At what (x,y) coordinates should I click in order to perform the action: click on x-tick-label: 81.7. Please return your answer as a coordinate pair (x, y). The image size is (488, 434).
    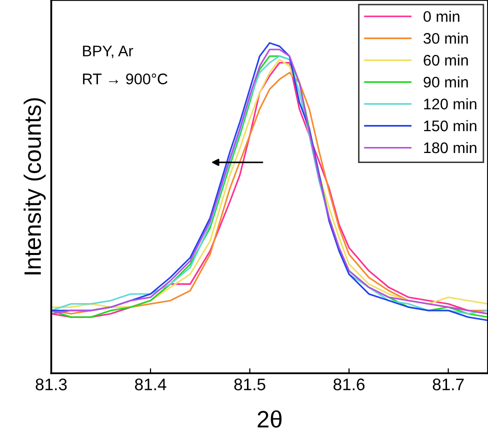
    Looking at the image, I should click on (448, 384).